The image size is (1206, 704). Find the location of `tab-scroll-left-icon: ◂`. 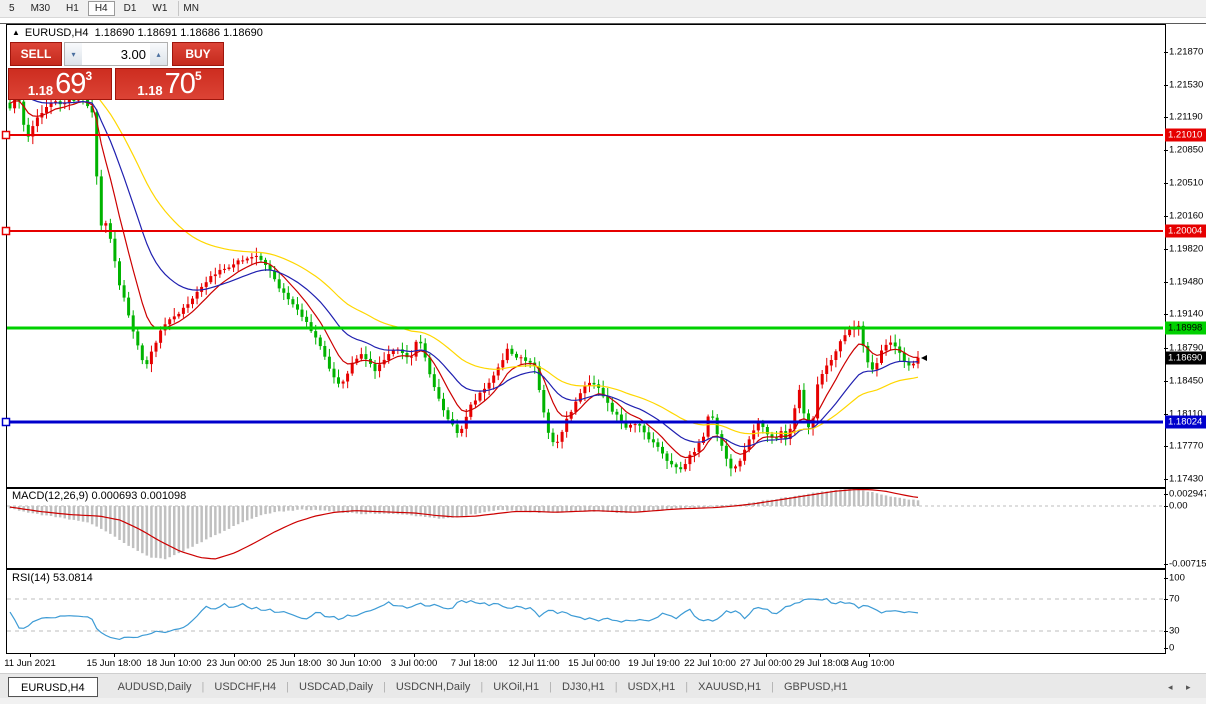

tab-scroll-left-icon: ◂ is located at coordinates (1170, 687).